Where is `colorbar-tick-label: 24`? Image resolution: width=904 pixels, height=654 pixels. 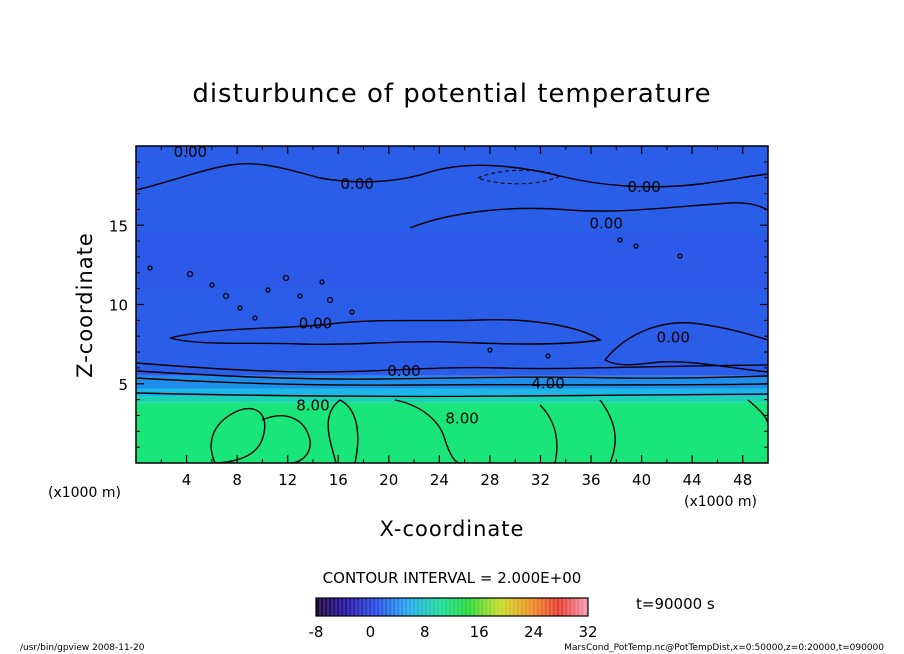
colorbar-tick-label: 24 is located at coordinates (533, 632).